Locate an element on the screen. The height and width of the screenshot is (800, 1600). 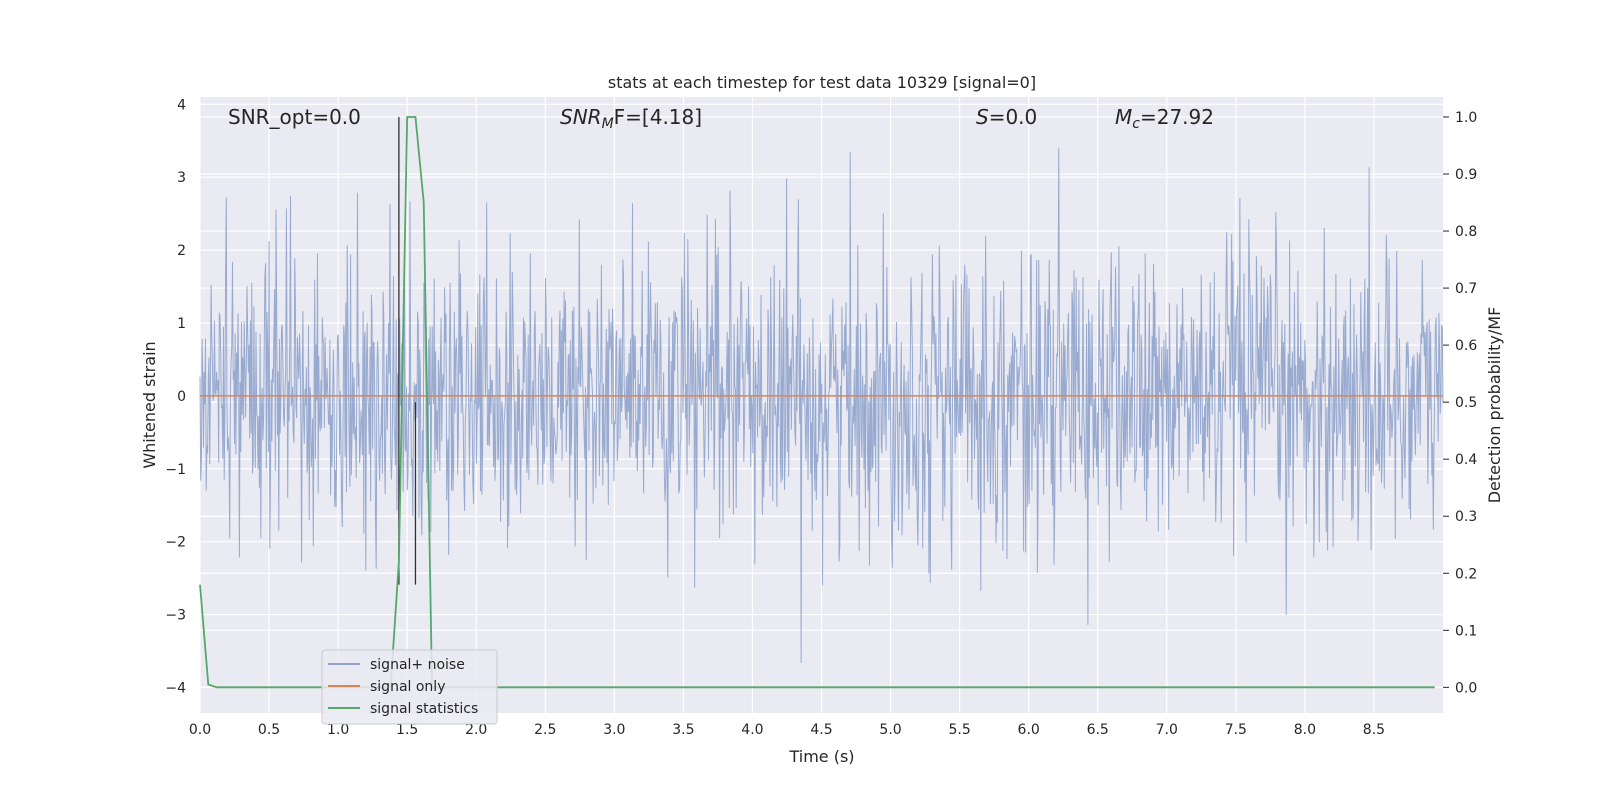
x-axis-label: Time (s) is located at coordinates (821, 756).